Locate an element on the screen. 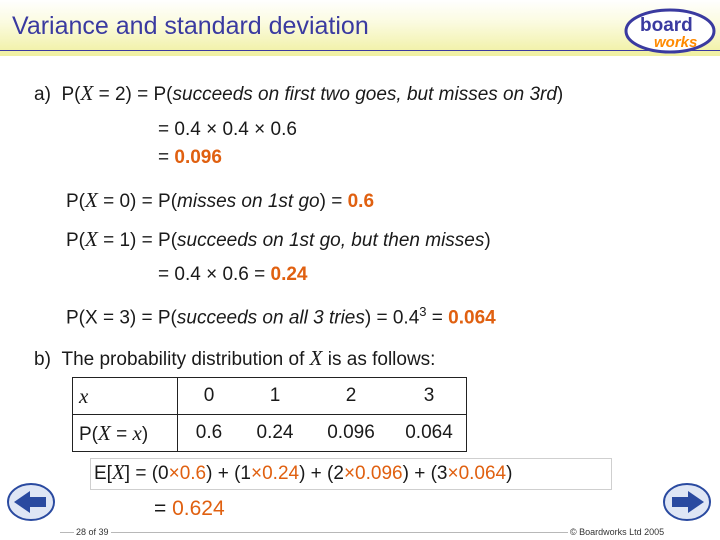 The width and height of the screenshot is (720, 540). table-cell: 0.6 is located at coordinates (208, 433).